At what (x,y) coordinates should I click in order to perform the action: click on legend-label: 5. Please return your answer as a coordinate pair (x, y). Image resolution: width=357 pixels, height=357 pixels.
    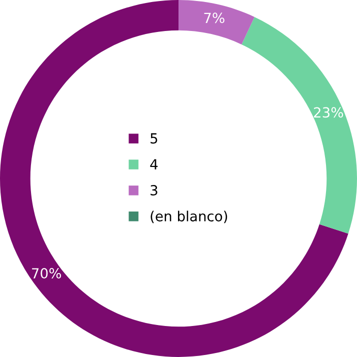
    Looking at the image, I should click on (154, 138).